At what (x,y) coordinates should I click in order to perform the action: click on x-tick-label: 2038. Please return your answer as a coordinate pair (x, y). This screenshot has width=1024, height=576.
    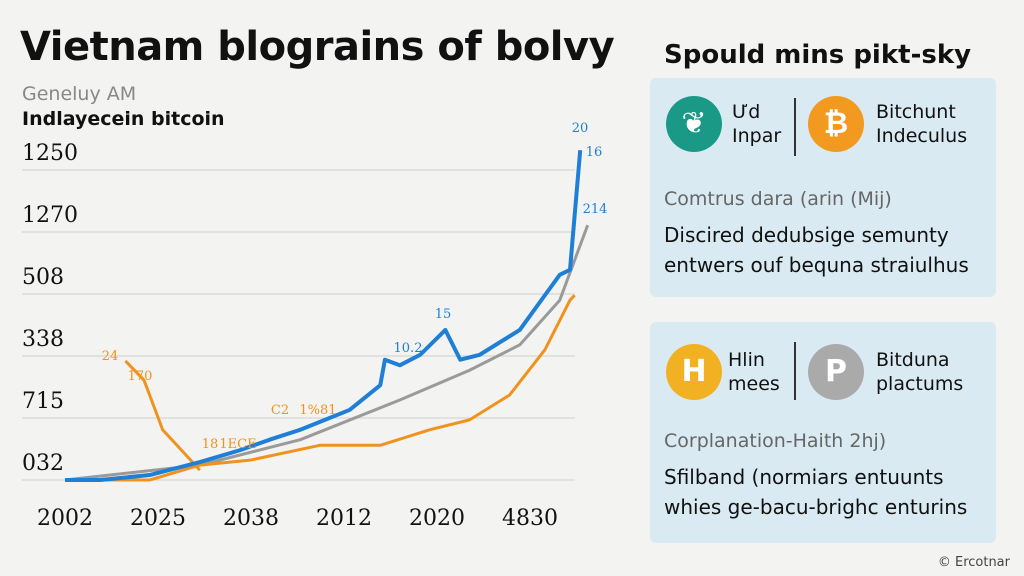
    Looking at the image, I should click on (251, 518).